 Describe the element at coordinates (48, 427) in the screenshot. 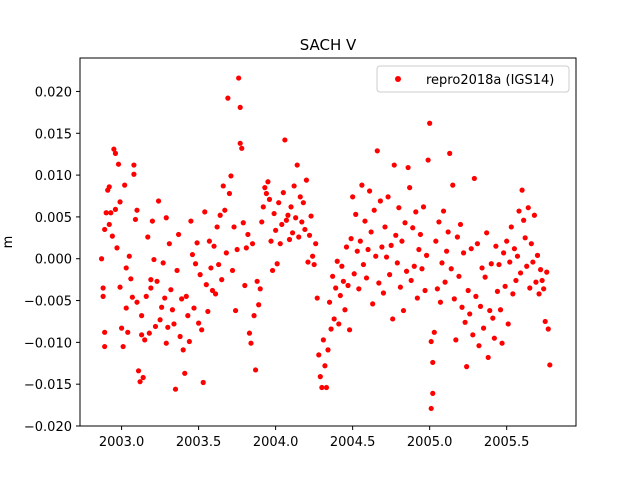

I see `y-tick-label: −0.020` at that location.